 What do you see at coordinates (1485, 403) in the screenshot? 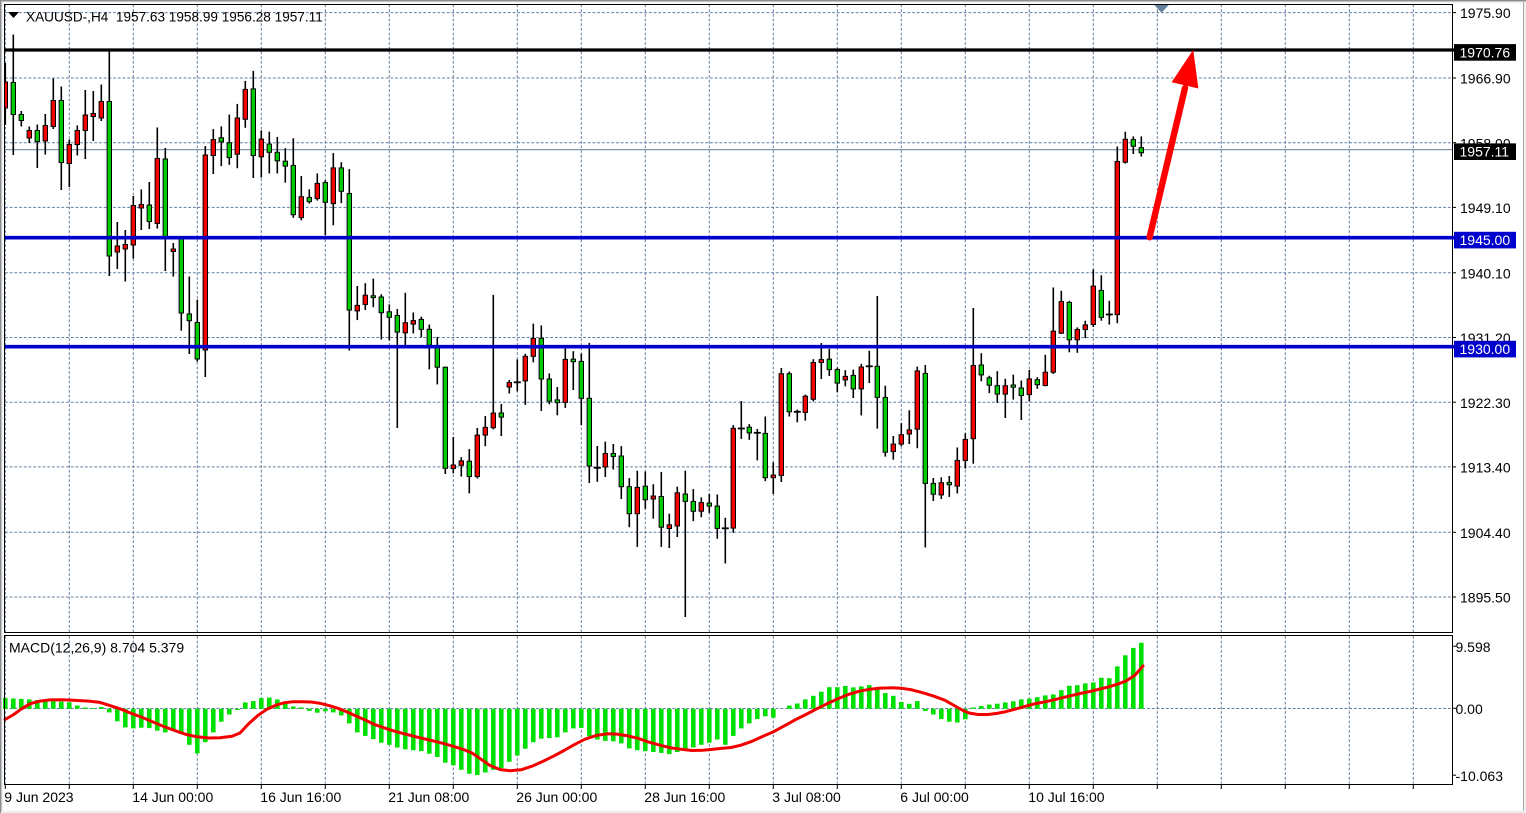
I see `svg-text: 1922.30` at bounding box center [1485, 403].